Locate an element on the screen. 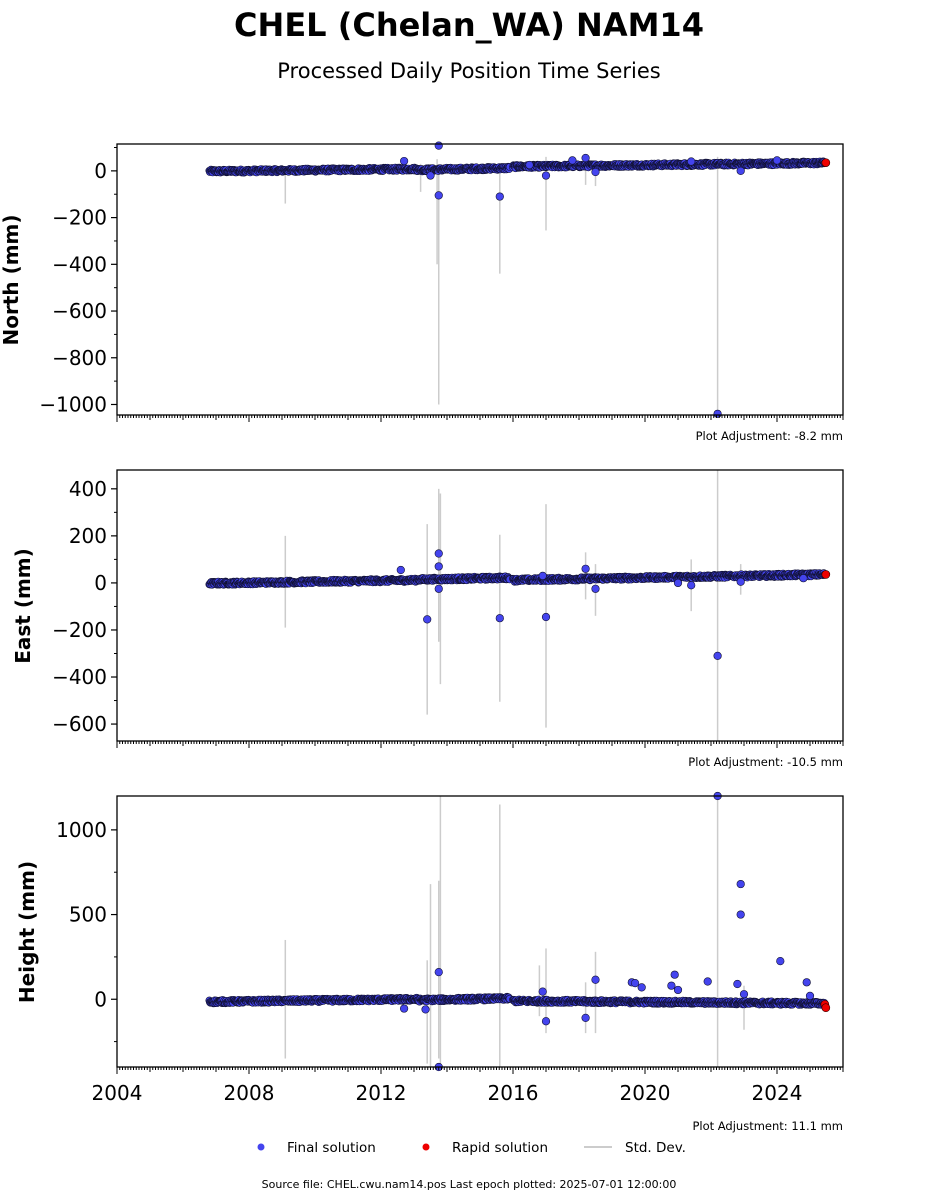 Image resolution: width=937 pixels, height=1200 pixels. legend-rapid-marker is located at coordinates (426, 1147).